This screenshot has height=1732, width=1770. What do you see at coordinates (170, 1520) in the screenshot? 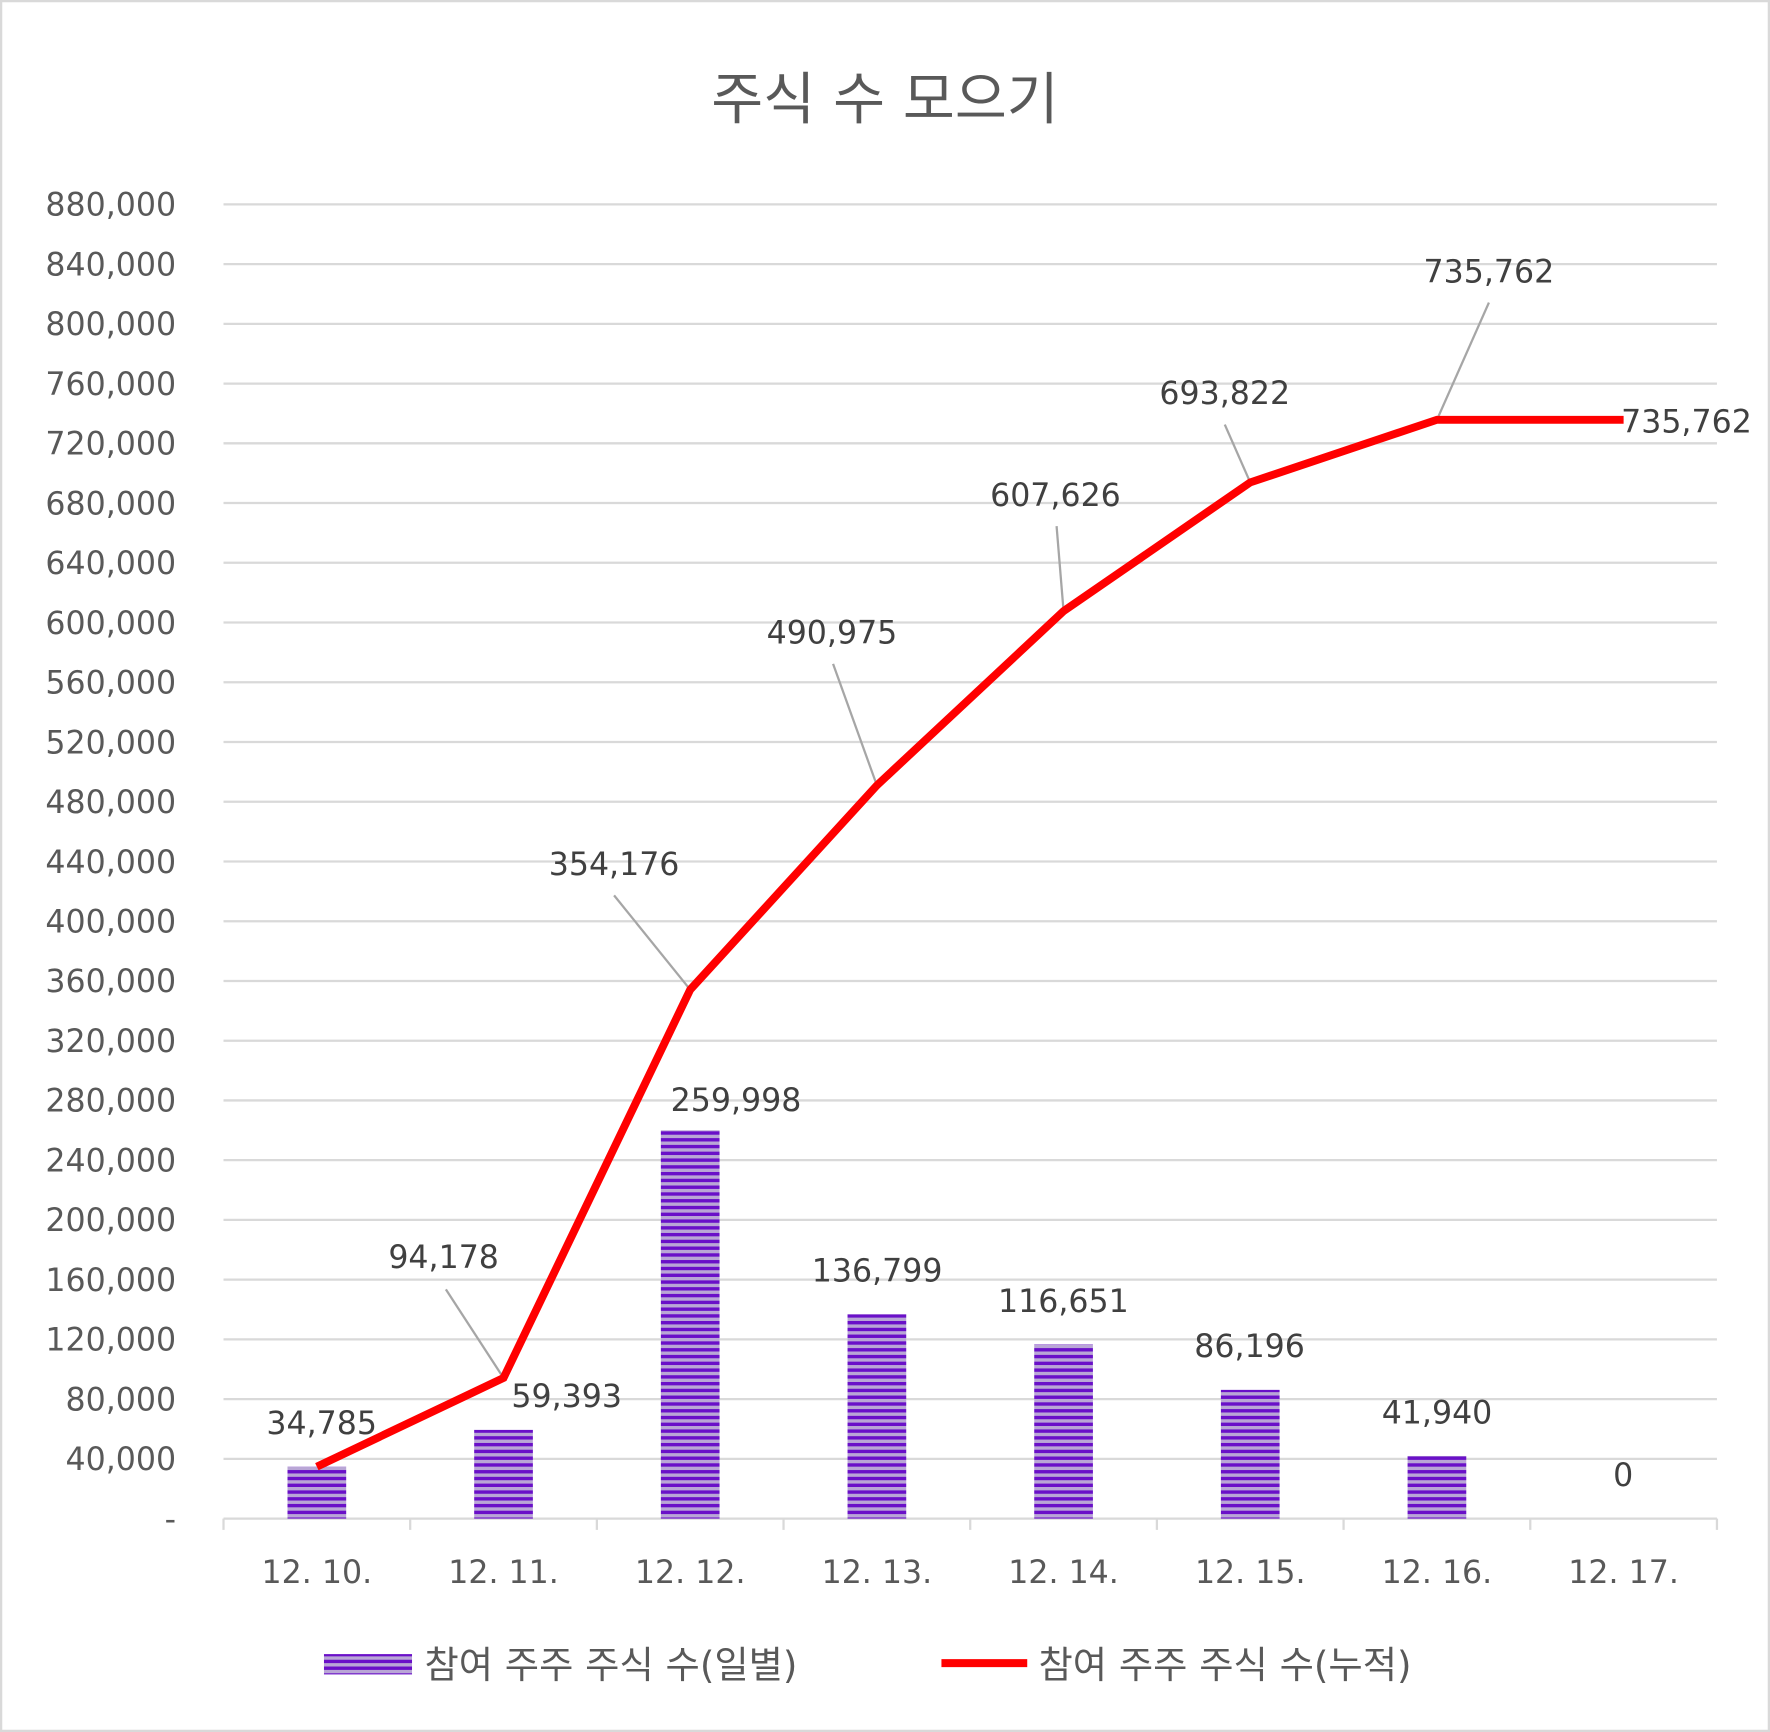
I see `y-tick-label: -` at bounding box center [170, 1520].